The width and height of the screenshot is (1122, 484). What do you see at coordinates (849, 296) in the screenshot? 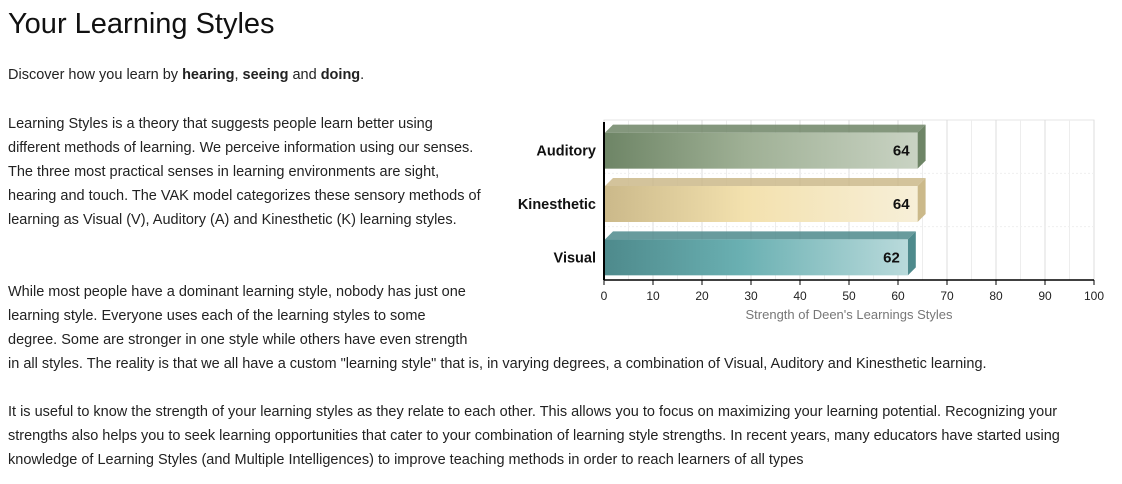
I see `x-tick-label: 50` at bounding box center [849, 296].